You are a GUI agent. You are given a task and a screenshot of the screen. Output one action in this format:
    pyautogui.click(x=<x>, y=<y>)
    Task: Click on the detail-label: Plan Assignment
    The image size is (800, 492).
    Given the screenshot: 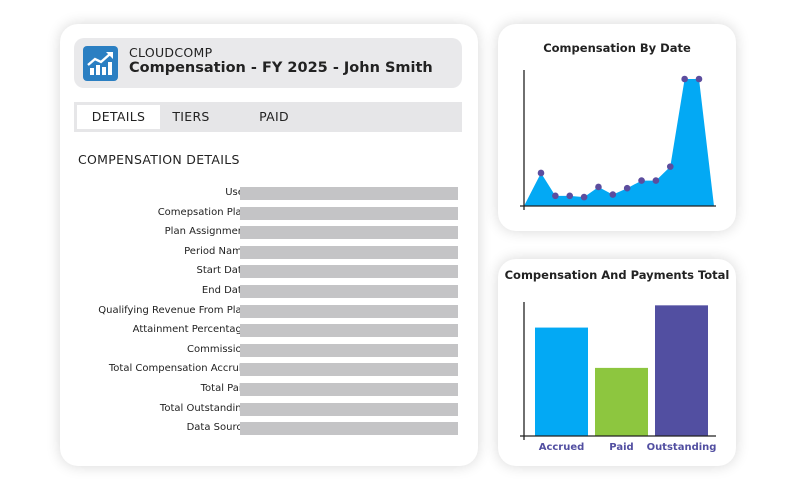 What is the action you would take?
    pyautogui.click(x=206, y=232)
    